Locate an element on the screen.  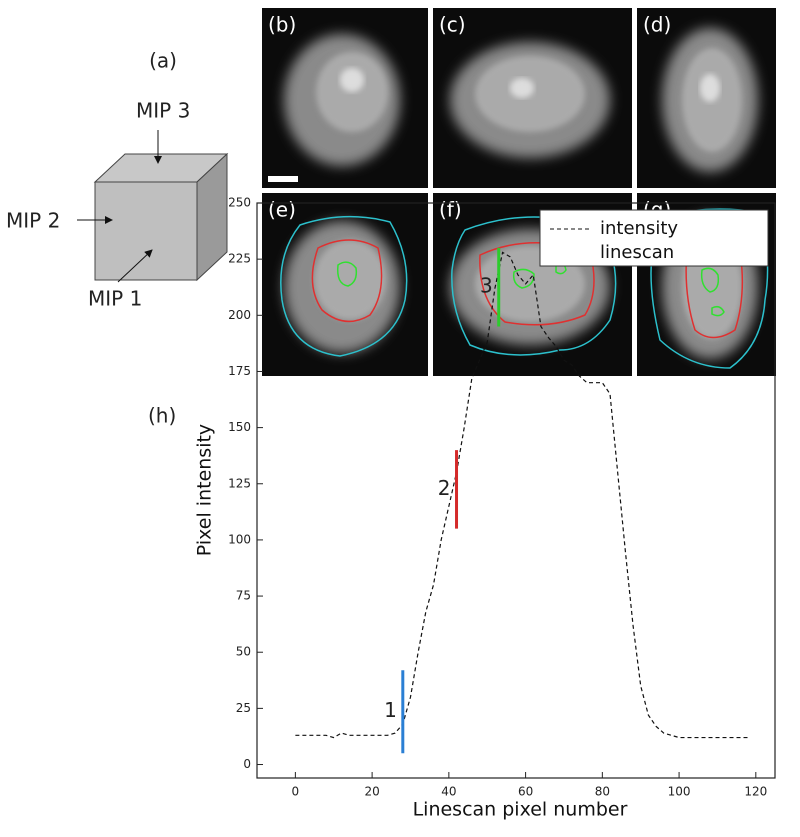
y-tick-label: 150 is located at coordinates (239, 427).